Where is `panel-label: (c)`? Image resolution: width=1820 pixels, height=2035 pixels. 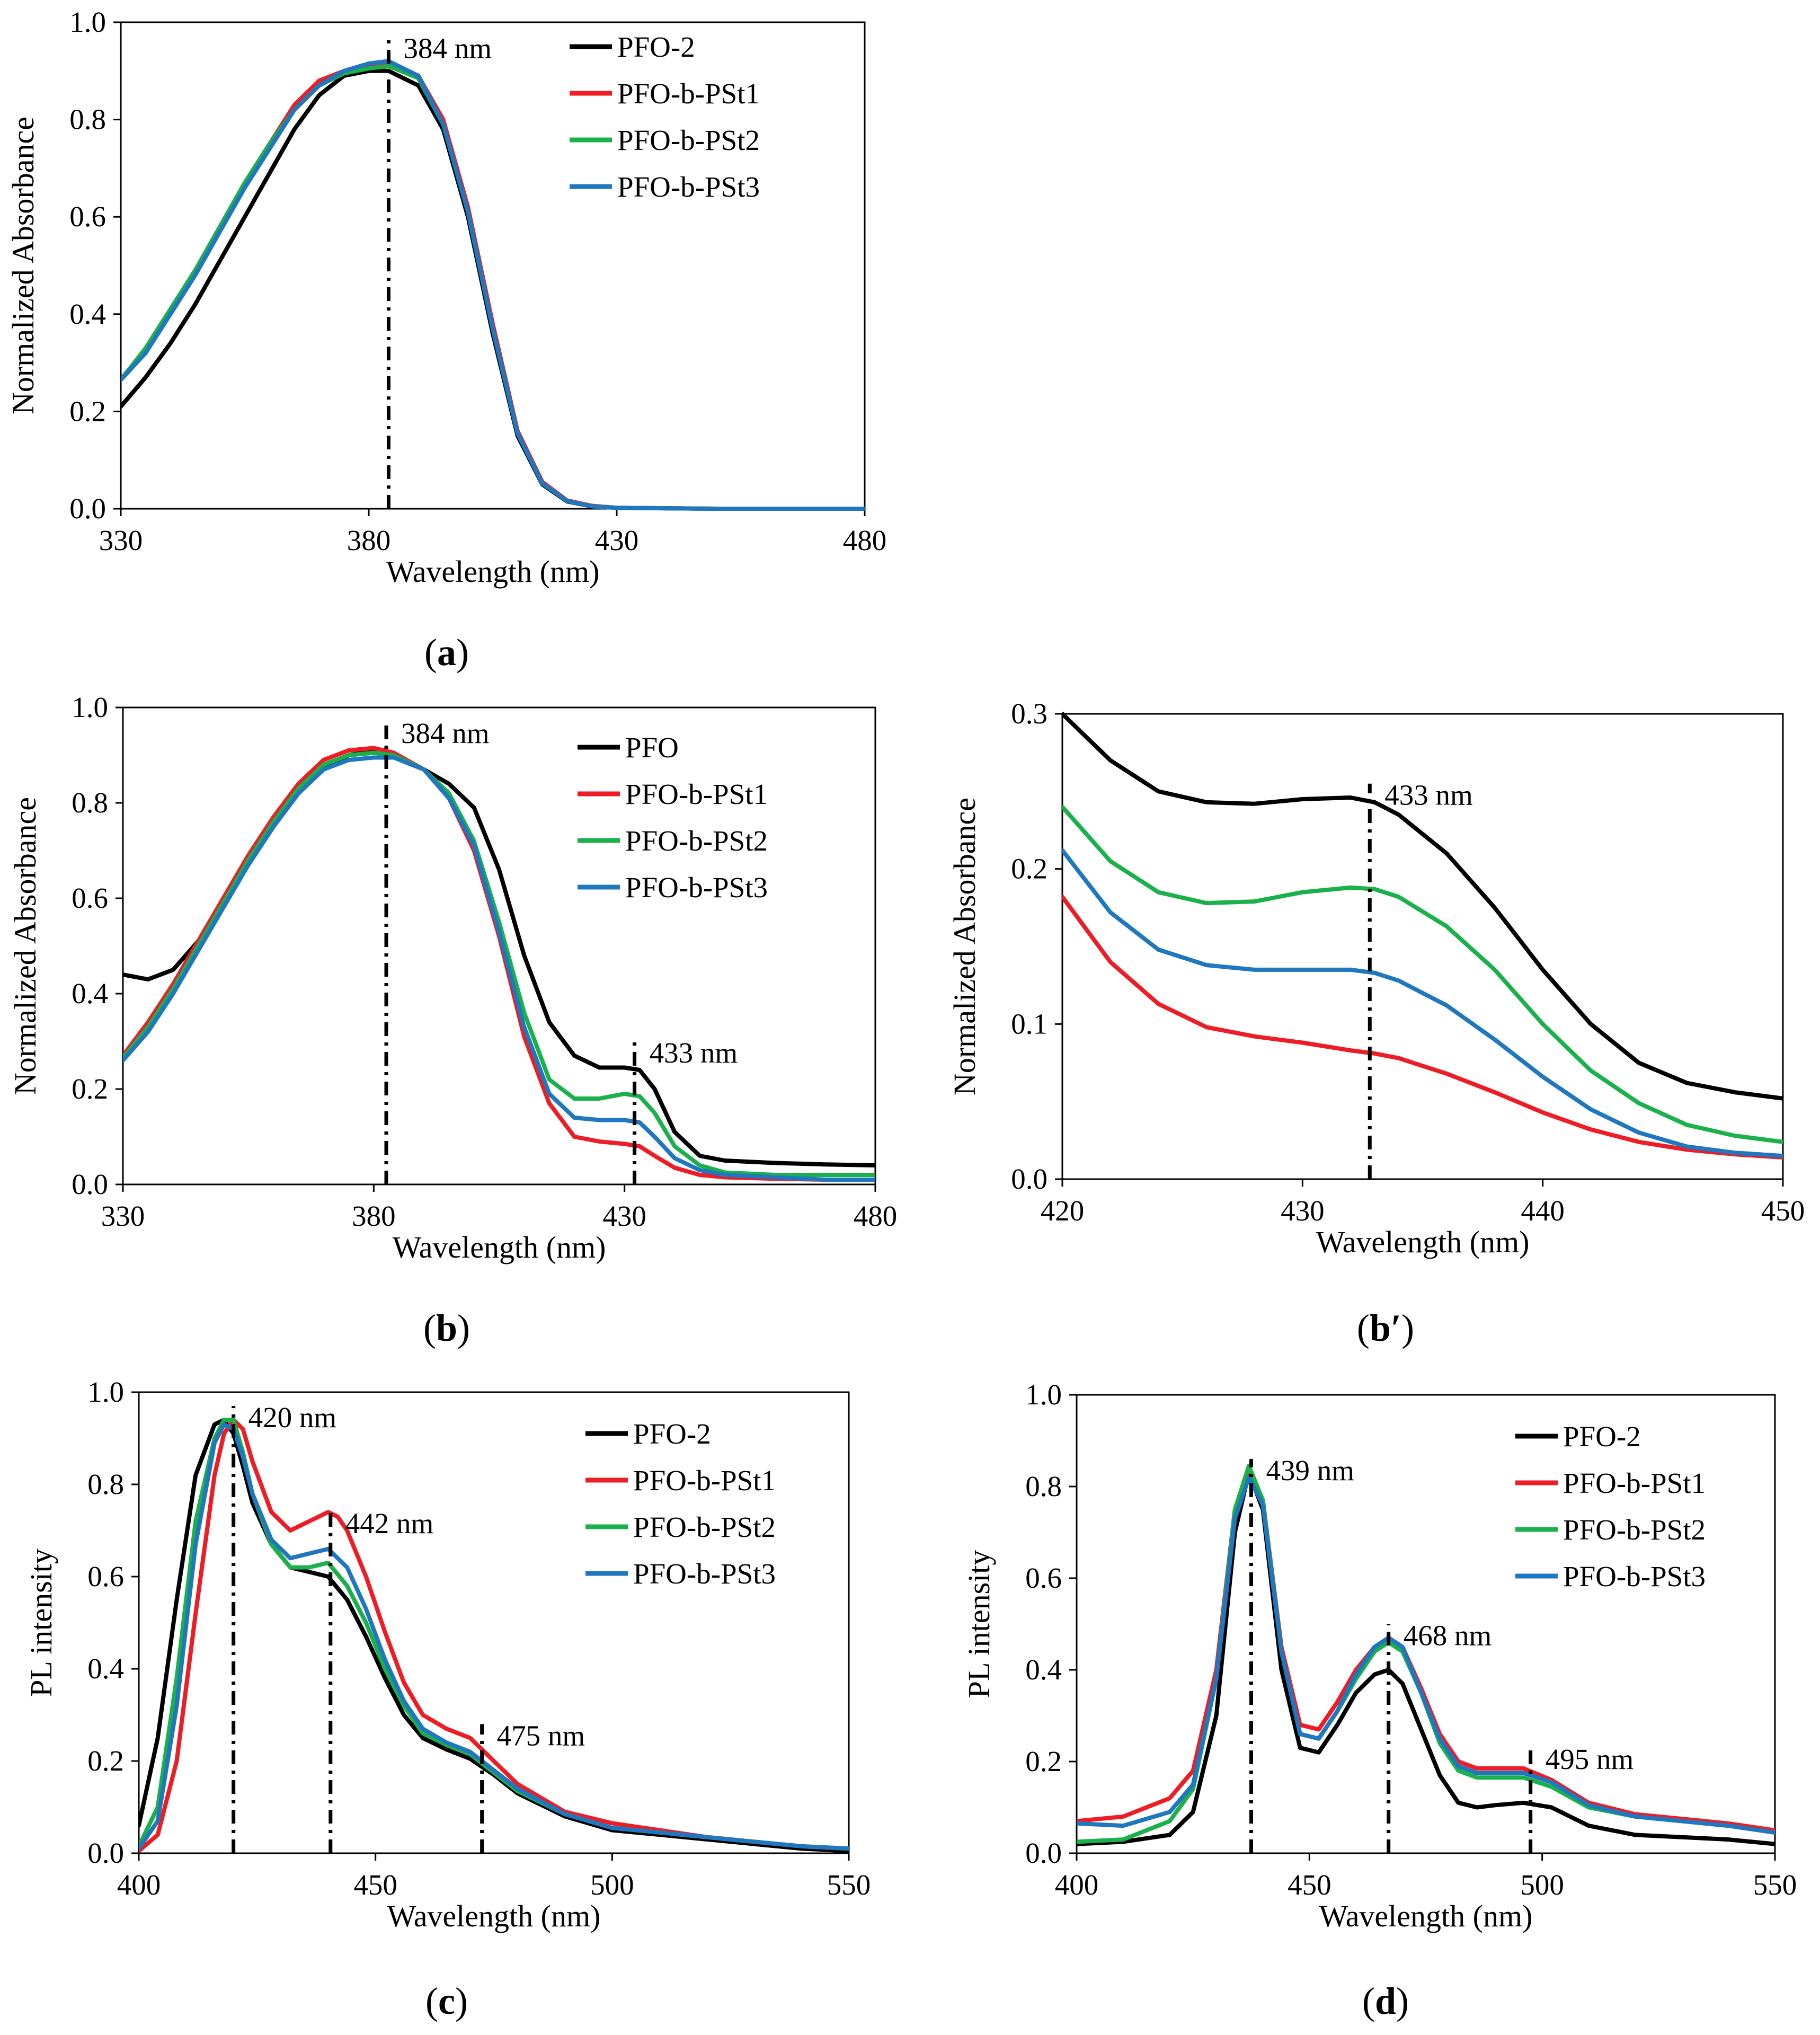 panel-label: (c) is located at coordinates (446, 2001).